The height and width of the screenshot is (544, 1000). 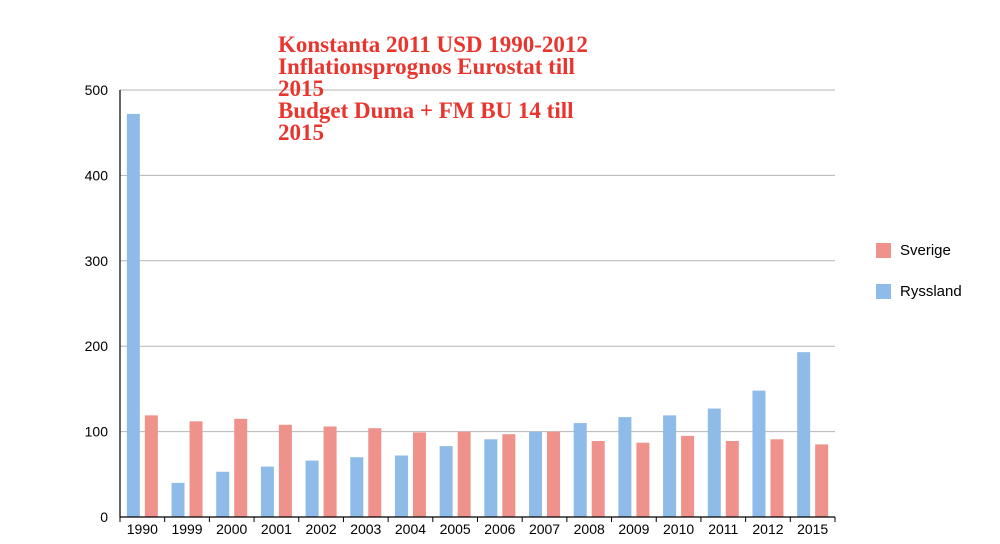 I want to click on chart-title-line: Konstanta 2011 USD 1990-2012, so click(x=488, y=45).